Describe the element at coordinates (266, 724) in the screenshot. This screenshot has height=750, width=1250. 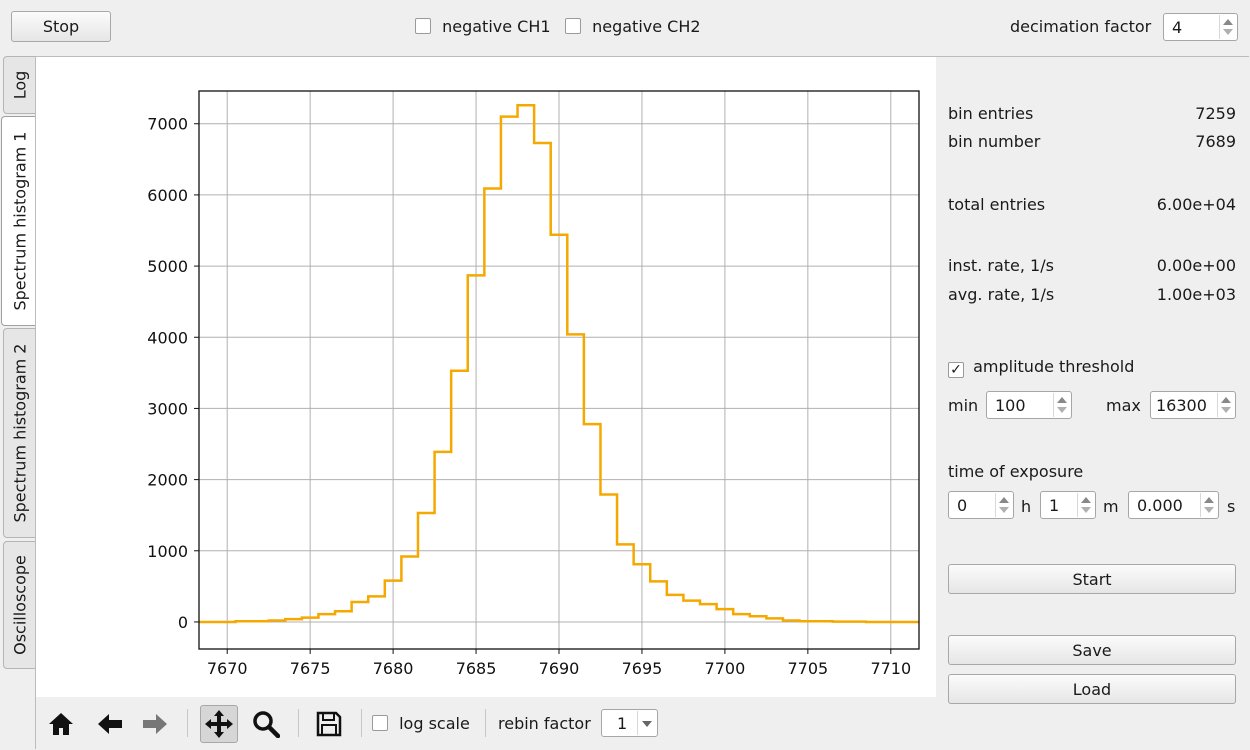
I see `zoom-icon` at that location.